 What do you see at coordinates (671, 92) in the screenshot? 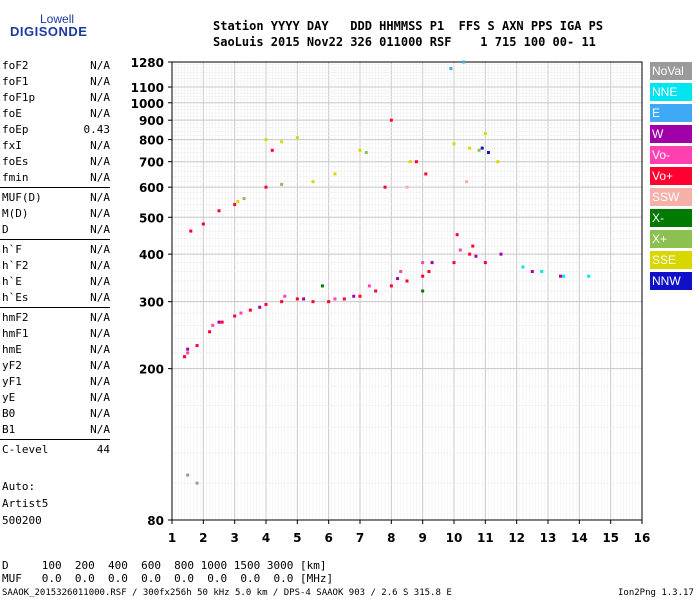
I see `legend-item-nne: NNE` at bounding box center [671, 92].